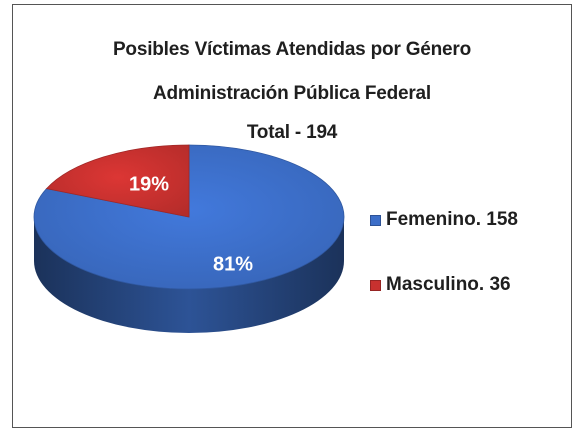 The image size is (582, 434). Describe the element at coordinates (292, 132) in the screenshot. I see `chart-title-line-3: Total - 194` at that location.